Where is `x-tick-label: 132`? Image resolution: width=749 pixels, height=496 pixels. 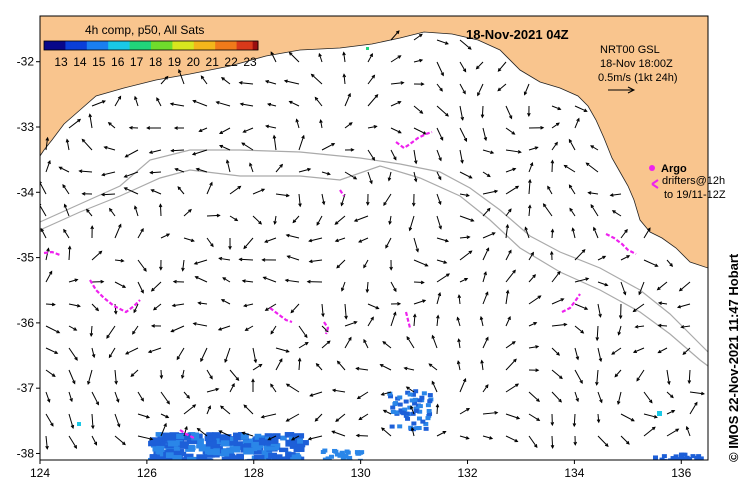
x-tick-label: 132 is located at coordinates (468, 473).